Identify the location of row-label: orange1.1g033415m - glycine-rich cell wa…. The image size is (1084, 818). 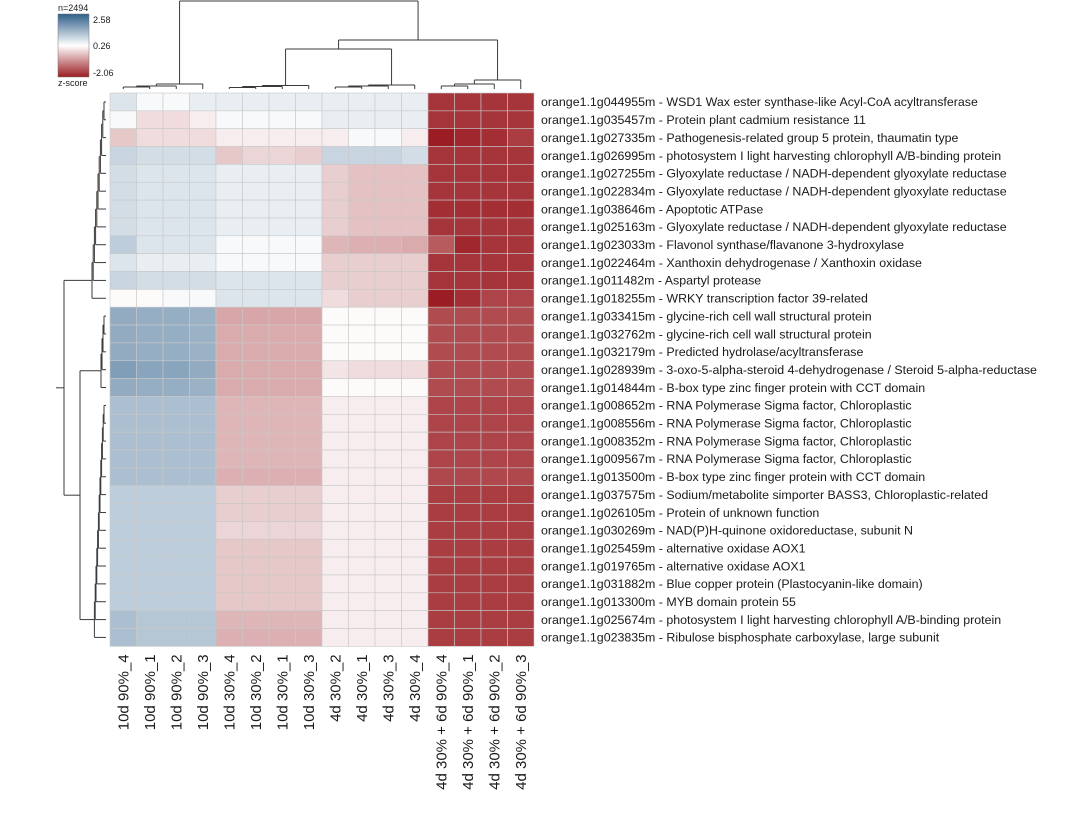
(706, 316).